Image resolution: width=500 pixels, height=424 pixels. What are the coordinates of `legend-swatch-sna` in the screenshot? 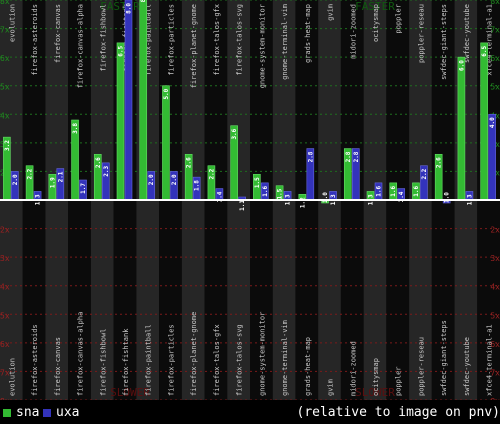 It's located at (7, 413).